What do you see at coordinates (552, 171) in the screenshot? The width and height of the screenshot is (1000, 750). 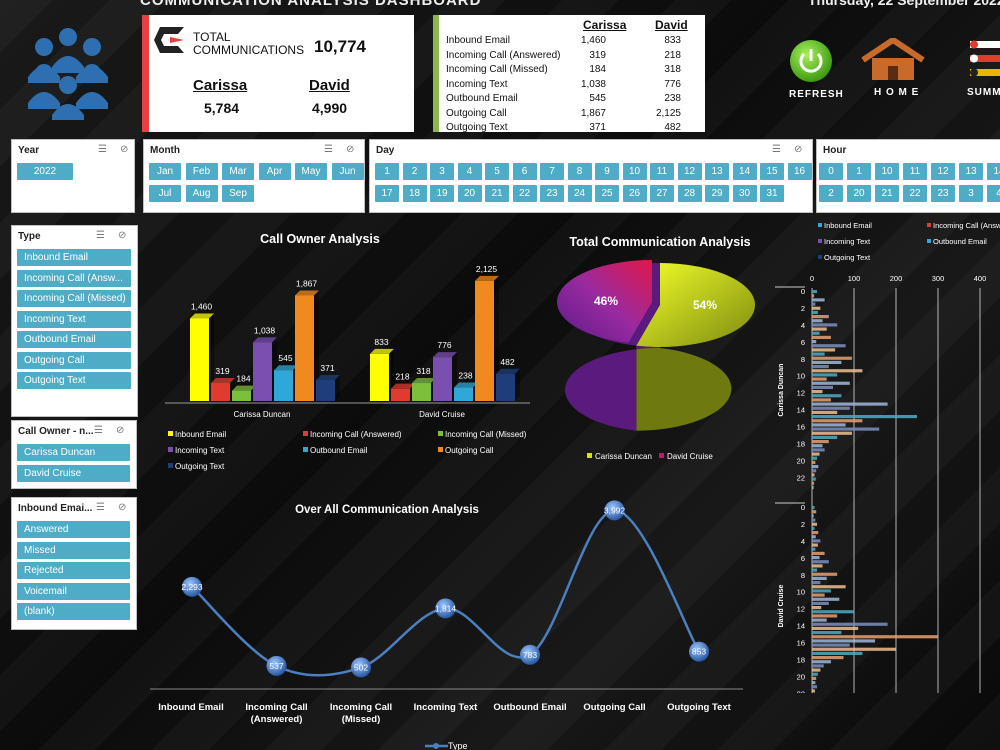 I see `slicer-item-day: 7` at bounding box center [552, 171].